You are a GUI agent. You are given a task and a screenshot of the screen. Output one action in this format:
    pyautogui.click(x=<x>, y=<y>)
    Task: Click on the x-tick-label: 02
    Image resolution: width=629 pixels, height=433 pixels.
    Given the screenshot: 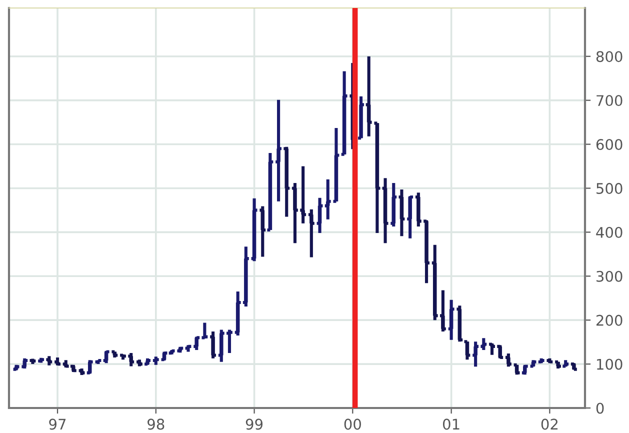 What is the action you would take?
    pyautogui.click(x=549, y=424)
    